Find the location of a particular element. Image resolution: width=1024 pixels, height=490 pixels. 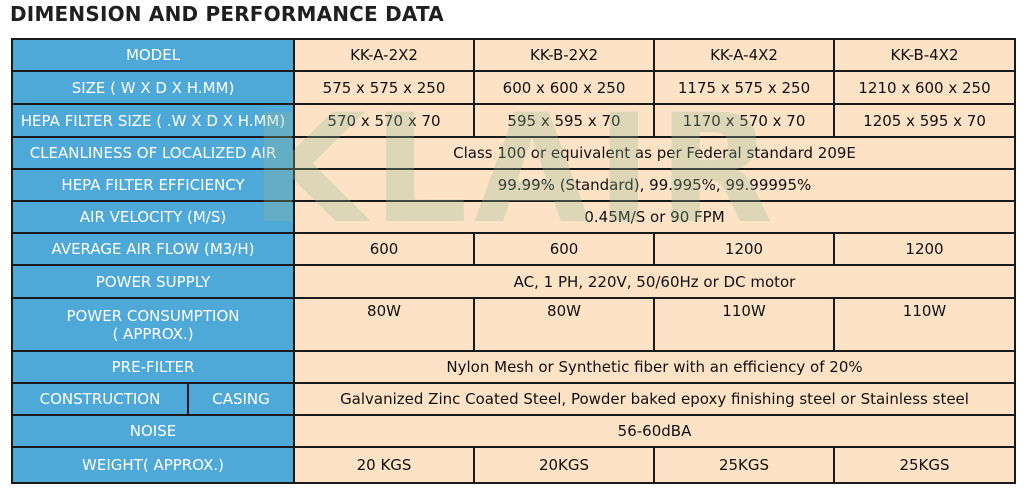

hepa-size-cell: 595 x 595 x 70 is located at coordinates (564, 120).